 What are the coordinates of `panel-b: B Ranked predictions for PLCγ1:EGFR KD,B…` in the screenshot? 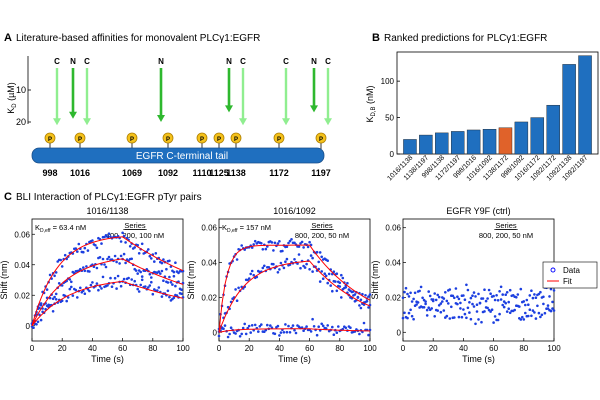 It's located at (482, 107).